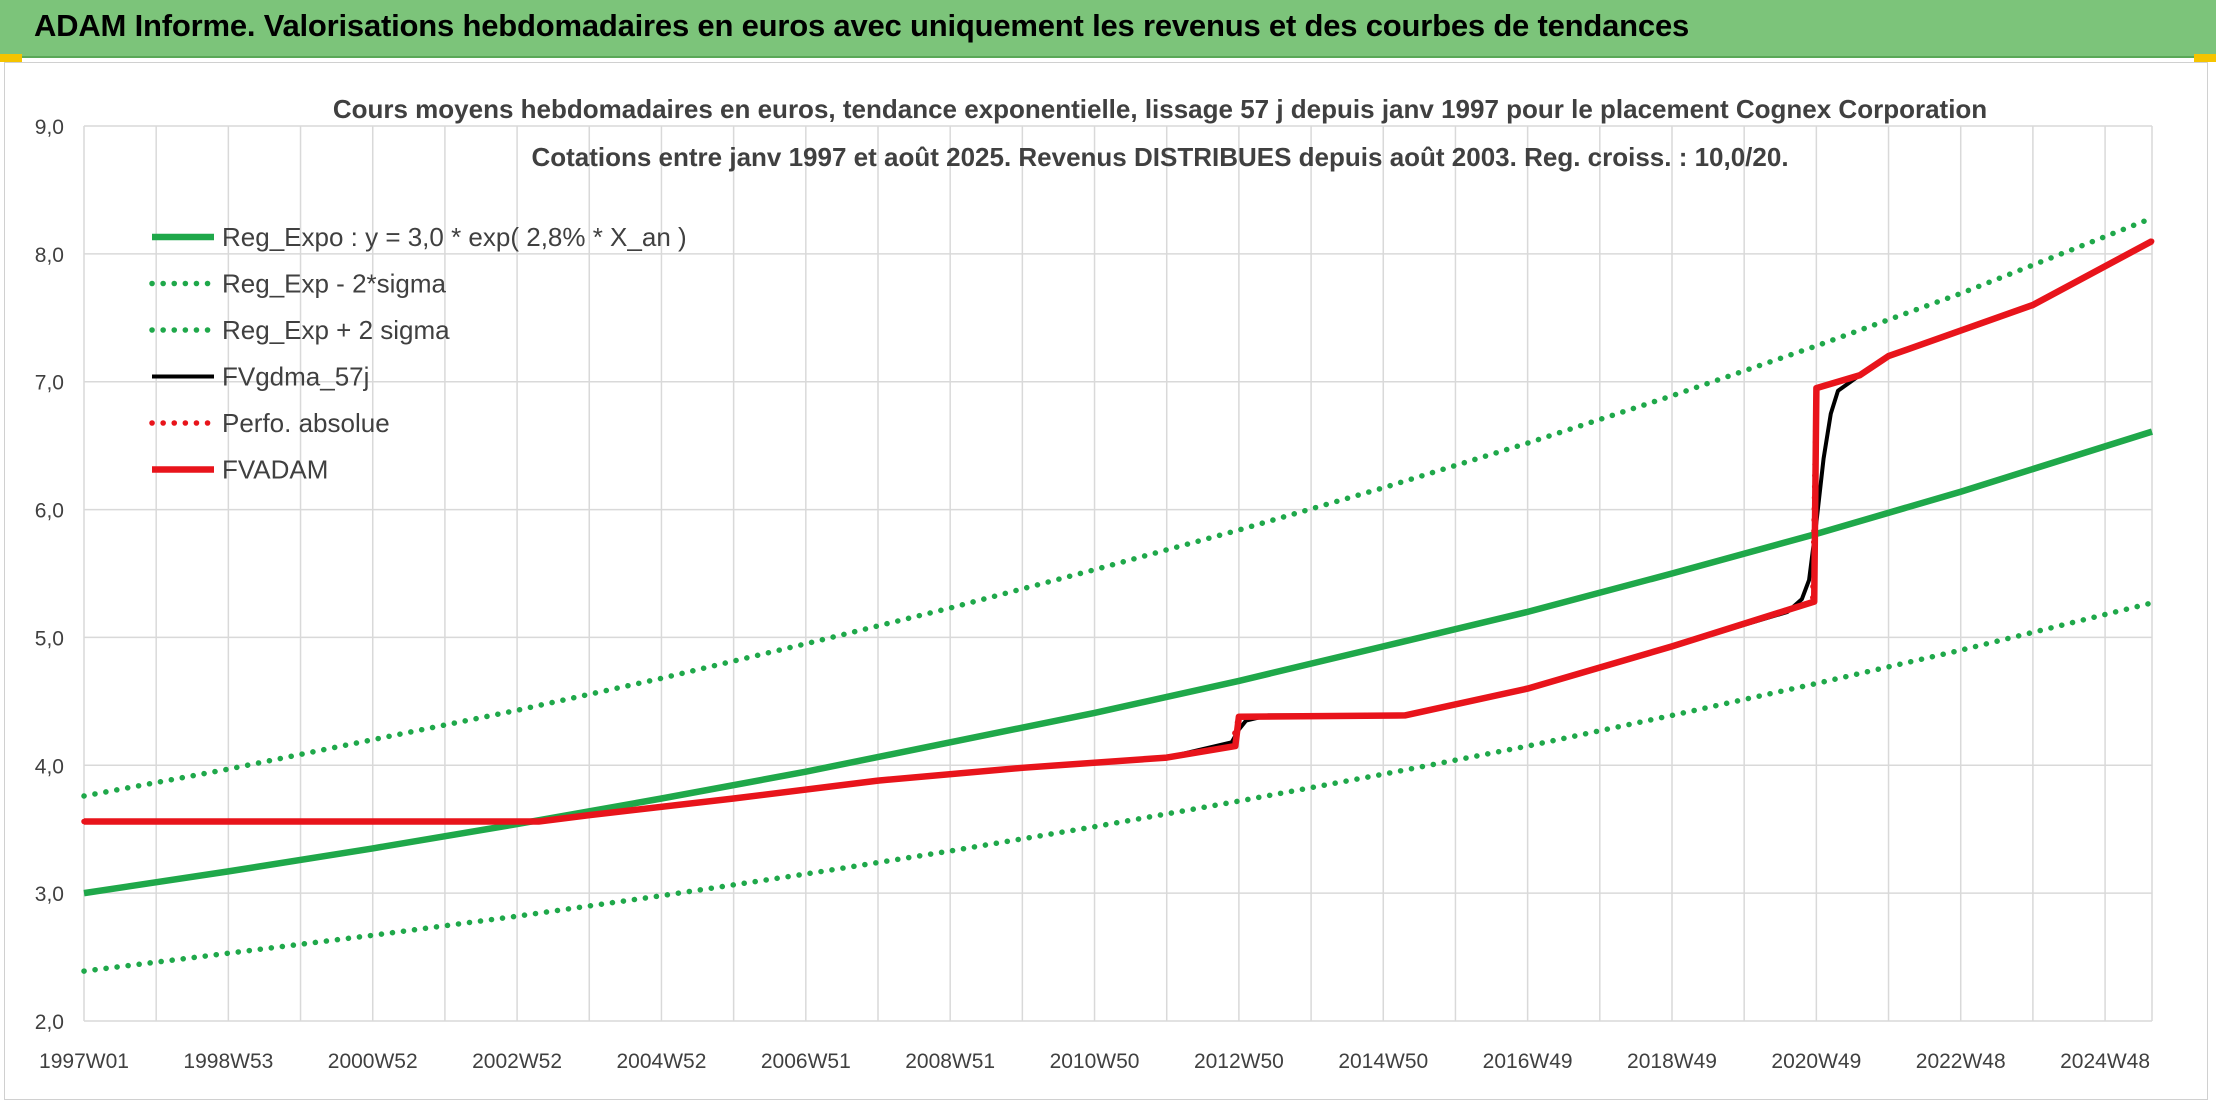 Image resolution: width=2216 pixels, height=1106 pixels. I want to click on x-tick-label: 2006W51, so click(806, 1061).